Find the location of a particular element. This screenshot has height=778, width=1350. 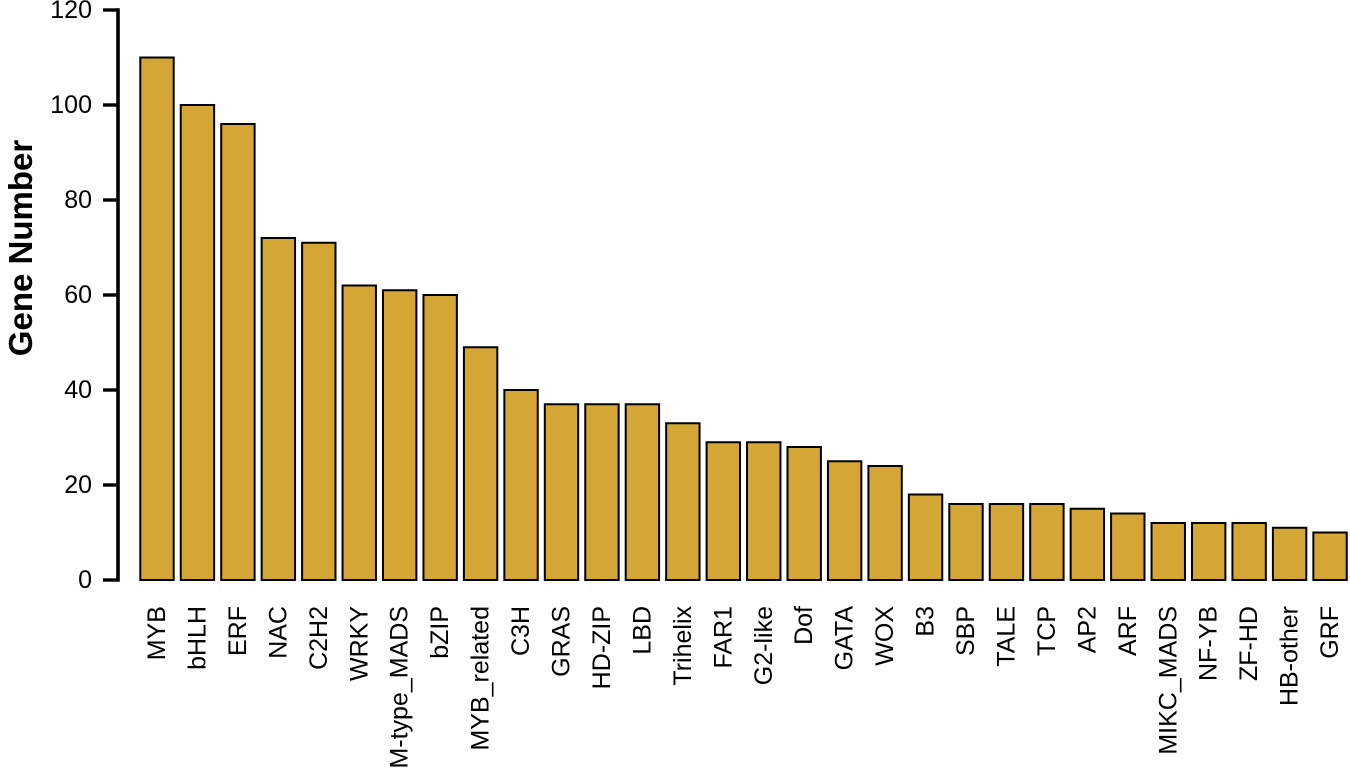

bar-bZIP is located at coordinates (440, 437).